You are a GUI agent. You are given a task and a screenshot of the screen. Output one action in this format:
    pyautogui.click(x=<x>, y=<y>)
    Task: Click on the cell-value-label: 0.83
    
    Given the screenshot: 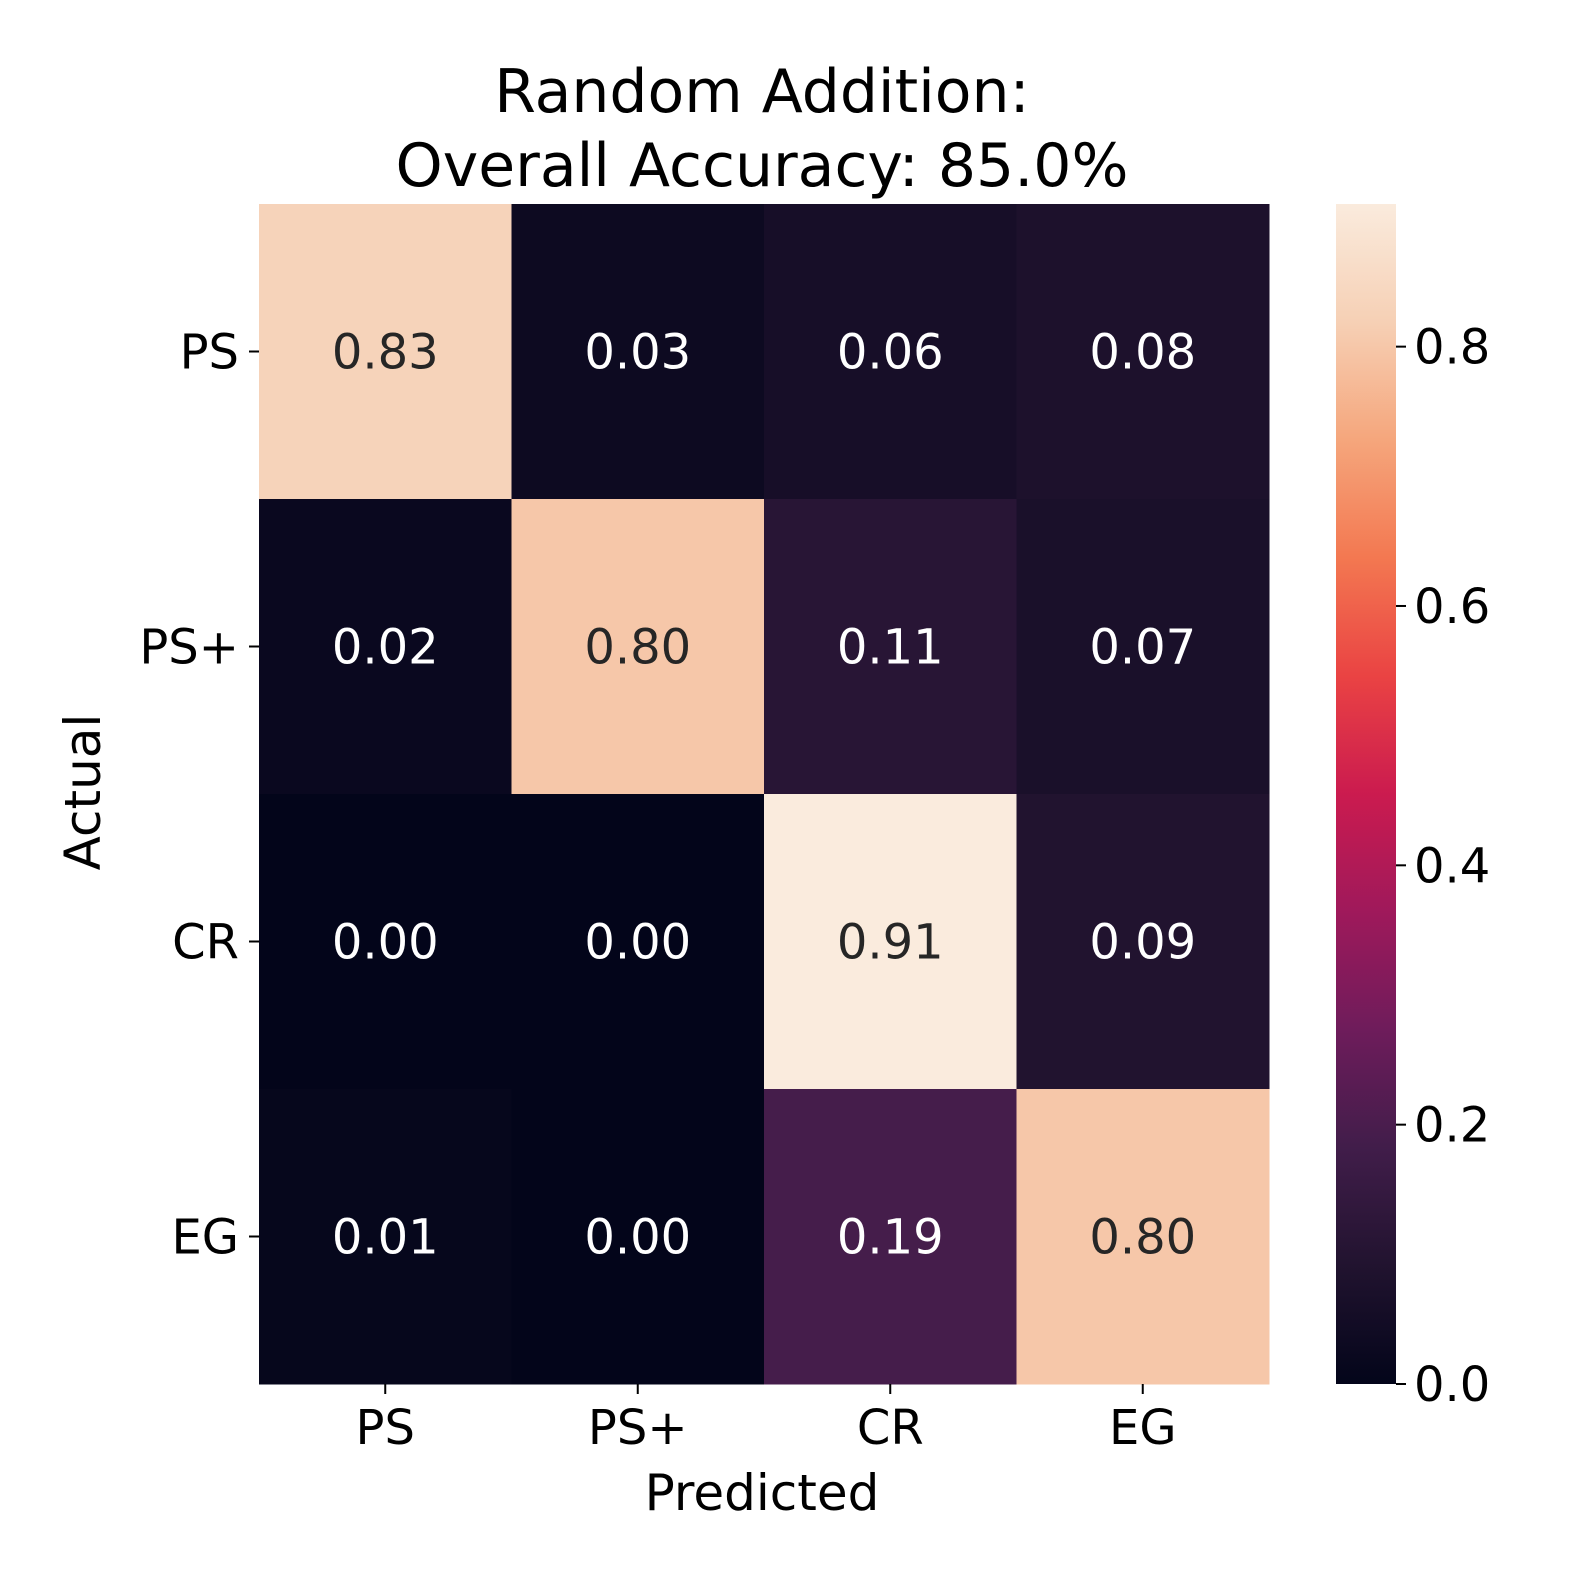 What is the action you would take?
    pyautogui.click(x=385, y=353)
    